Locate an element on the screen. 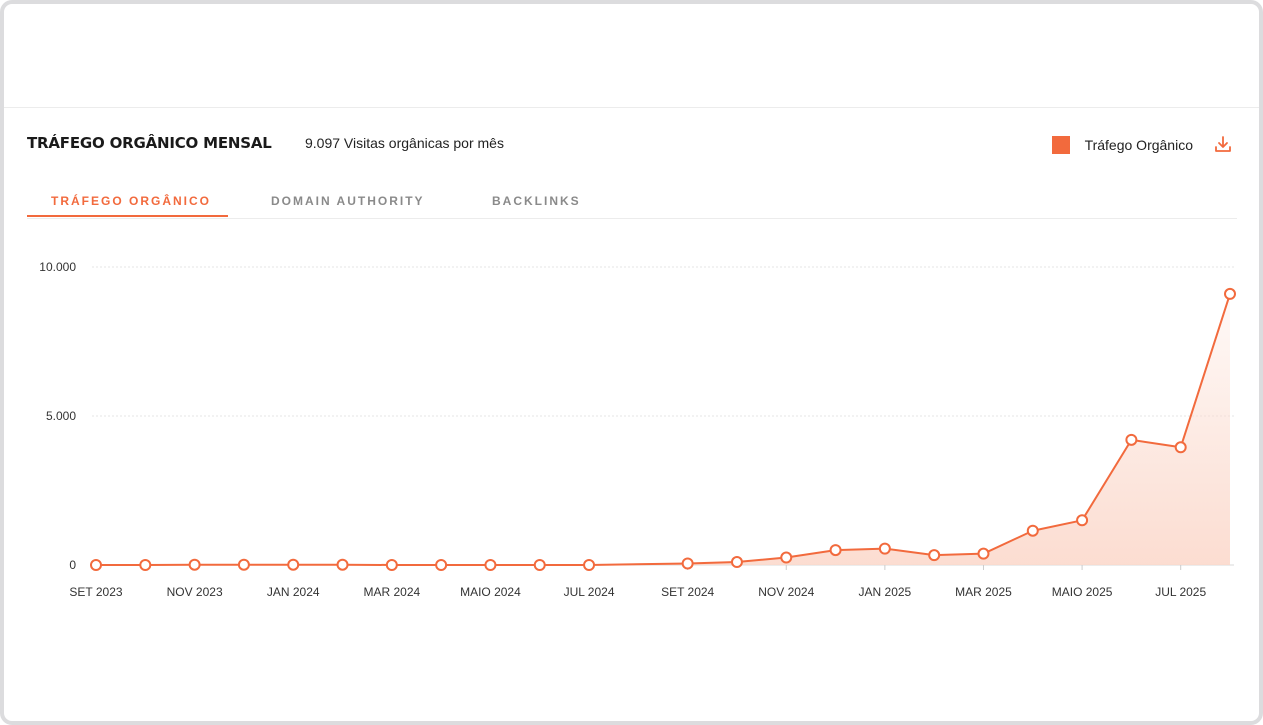 This screenshot has width=1263, height=725. tab-domain-authority: DOMAIN AUTHORITY is located at coordinates (348, 201).